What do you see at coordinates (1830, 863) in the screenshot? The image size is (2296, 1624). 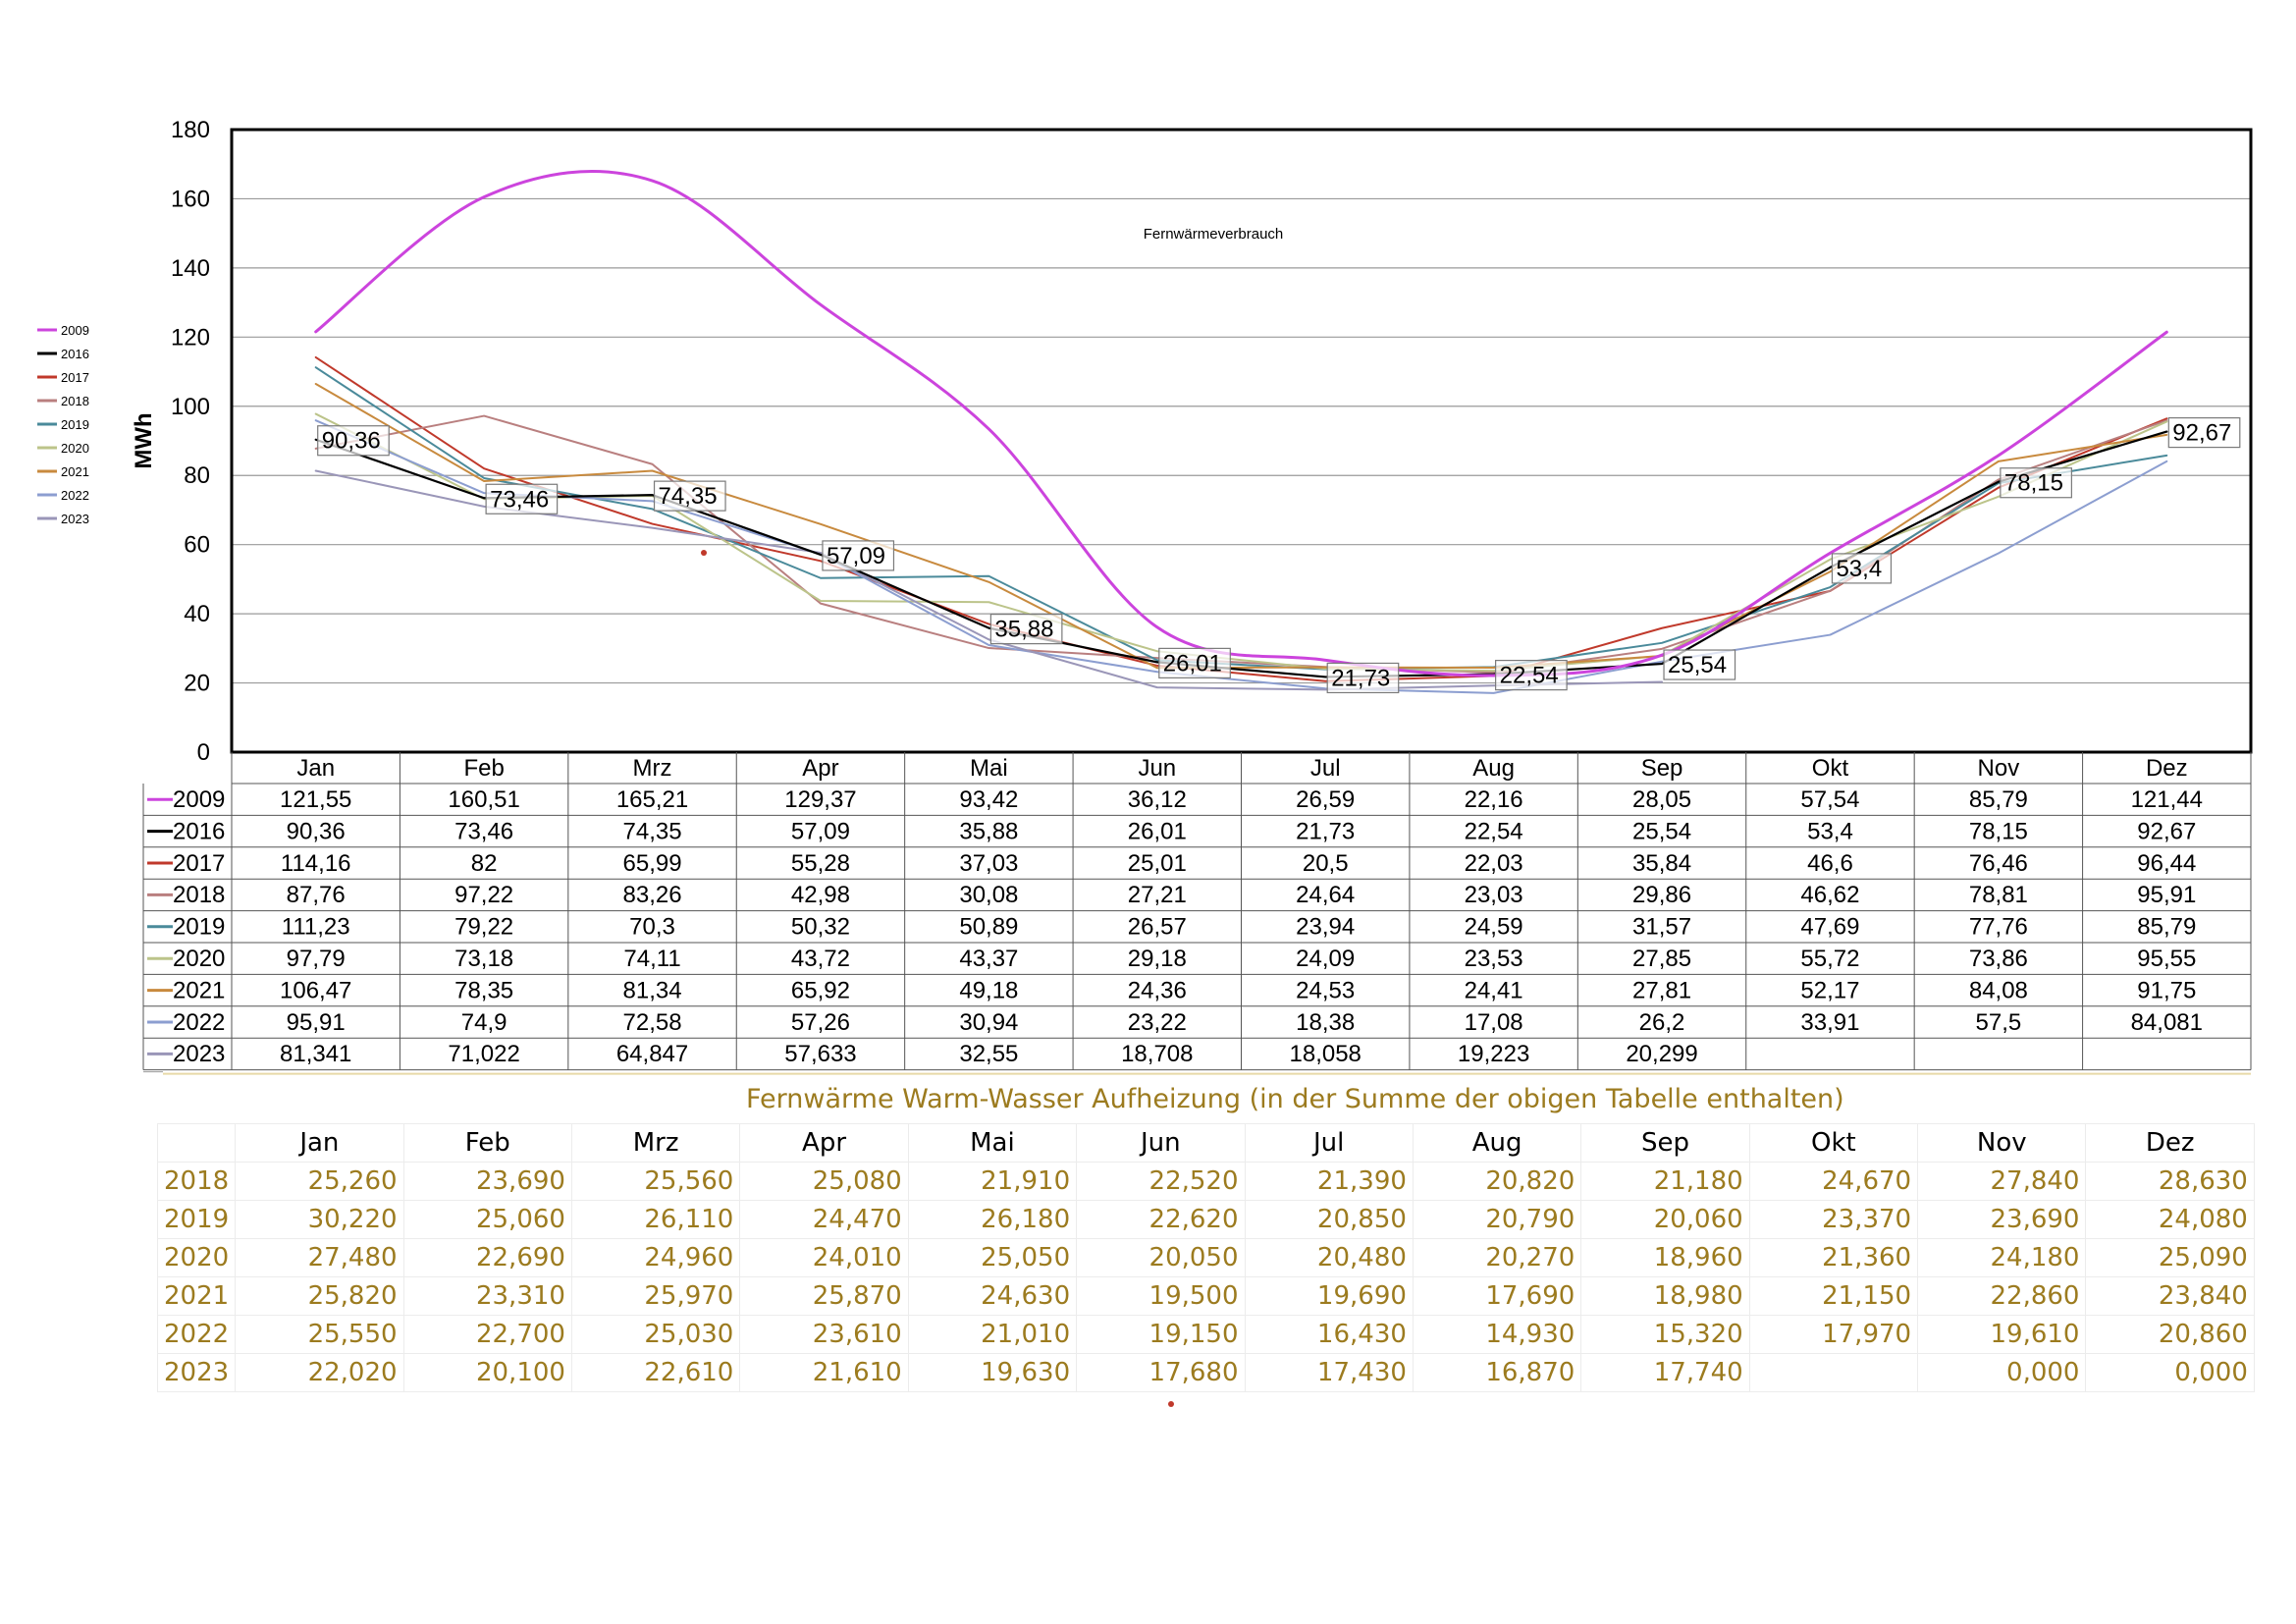 I see `table-cell: 46,6` at bounding box center [1830, 863].